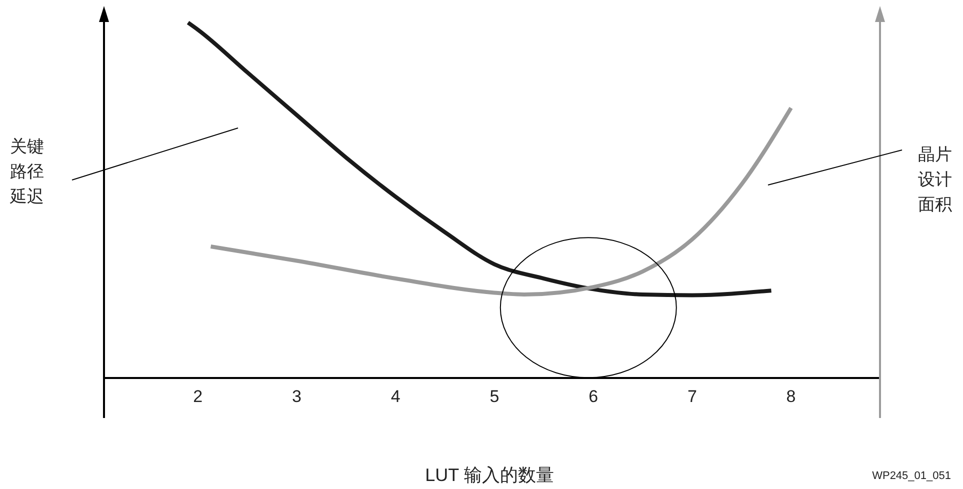 The width and height of the screenshot is (963, 489). What do you see at coordinates (495, 396) in the screenshot?
I see `x-tick-label: 5` at bounding box center [495, 396].